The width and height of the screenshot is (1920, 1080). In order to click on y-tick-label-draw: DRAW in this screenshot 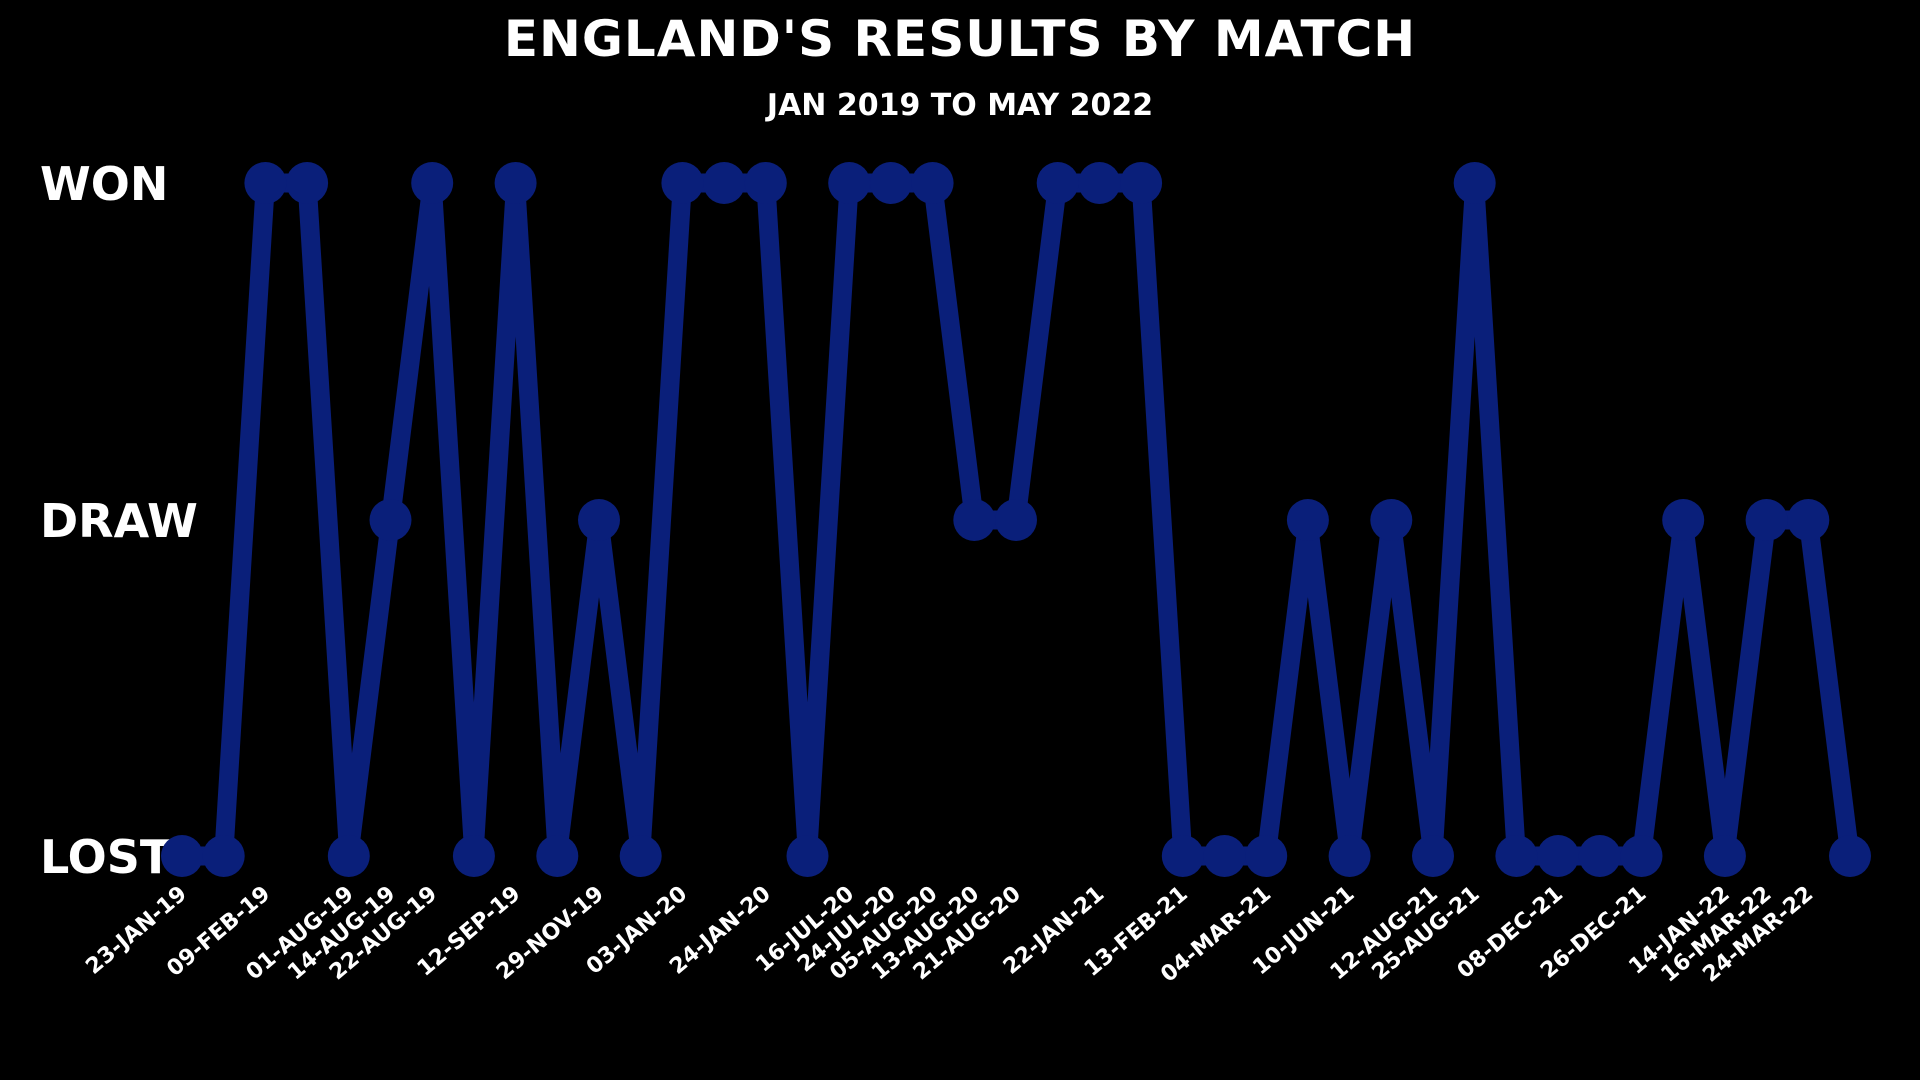, I will do `click(119, 521)`.